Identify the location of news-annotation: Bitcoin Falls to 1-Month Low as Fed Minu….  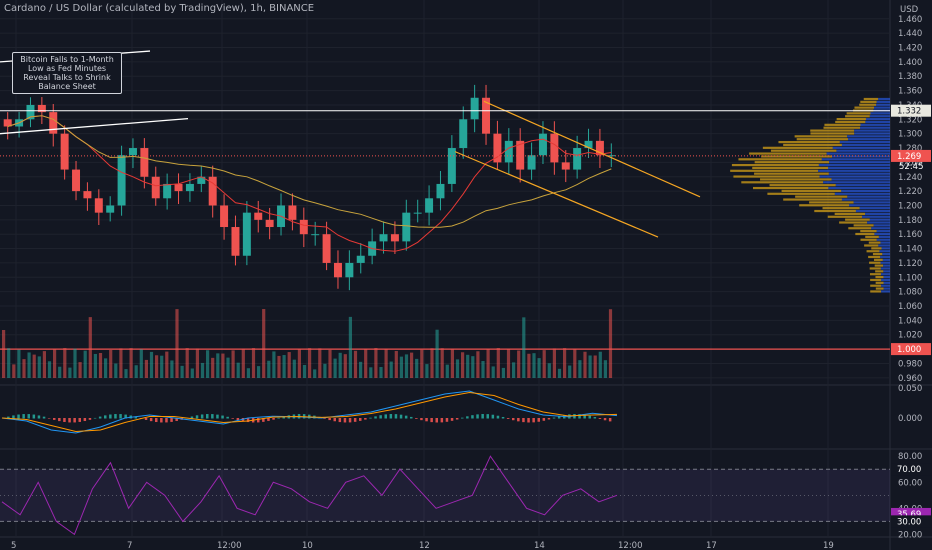
(67, 73).